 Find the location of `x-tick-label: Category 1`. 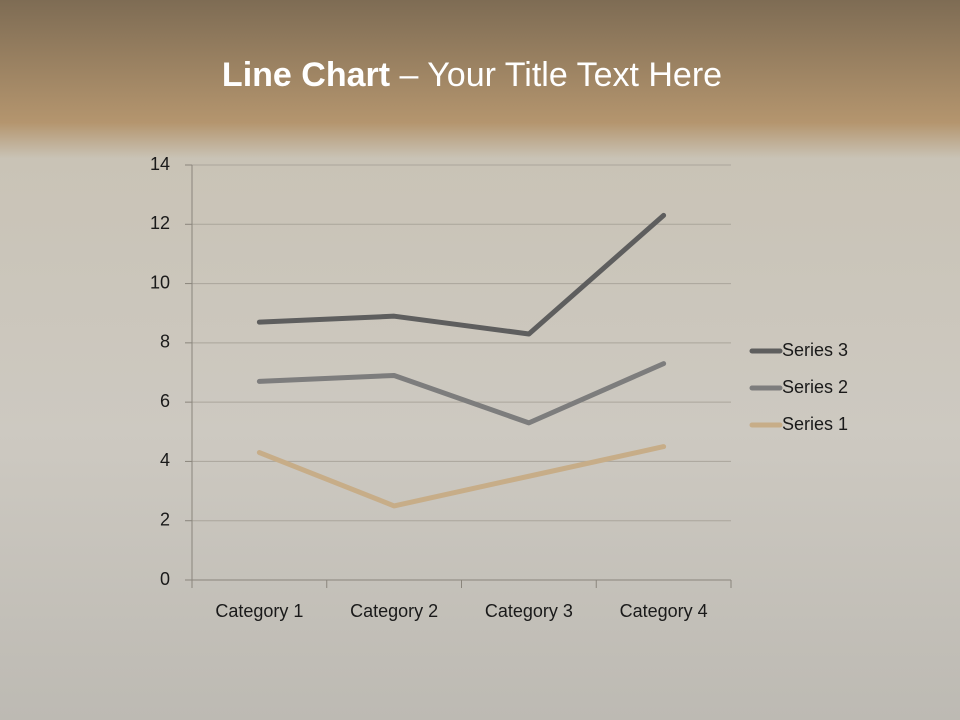

x-tick-label: Category 1 is located at coordinates (259, 611).